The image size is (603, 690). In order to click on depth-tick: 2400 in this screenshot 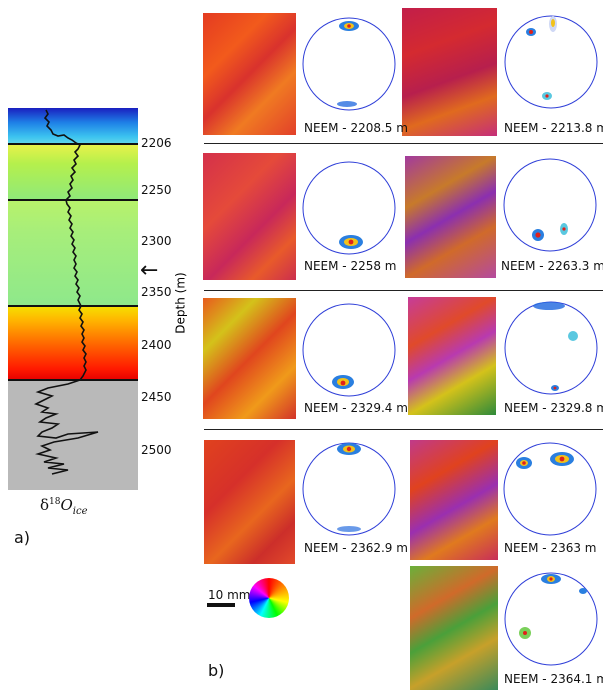, I will do `click(156, 345)`.